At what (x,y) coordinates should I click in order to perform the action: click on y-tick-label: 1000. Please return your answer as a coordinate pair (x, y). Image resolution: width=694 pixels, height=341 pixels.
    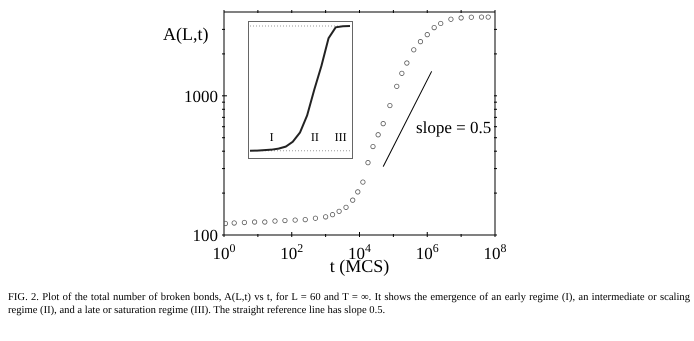
    Looking at the image, I should click on (201, 96).